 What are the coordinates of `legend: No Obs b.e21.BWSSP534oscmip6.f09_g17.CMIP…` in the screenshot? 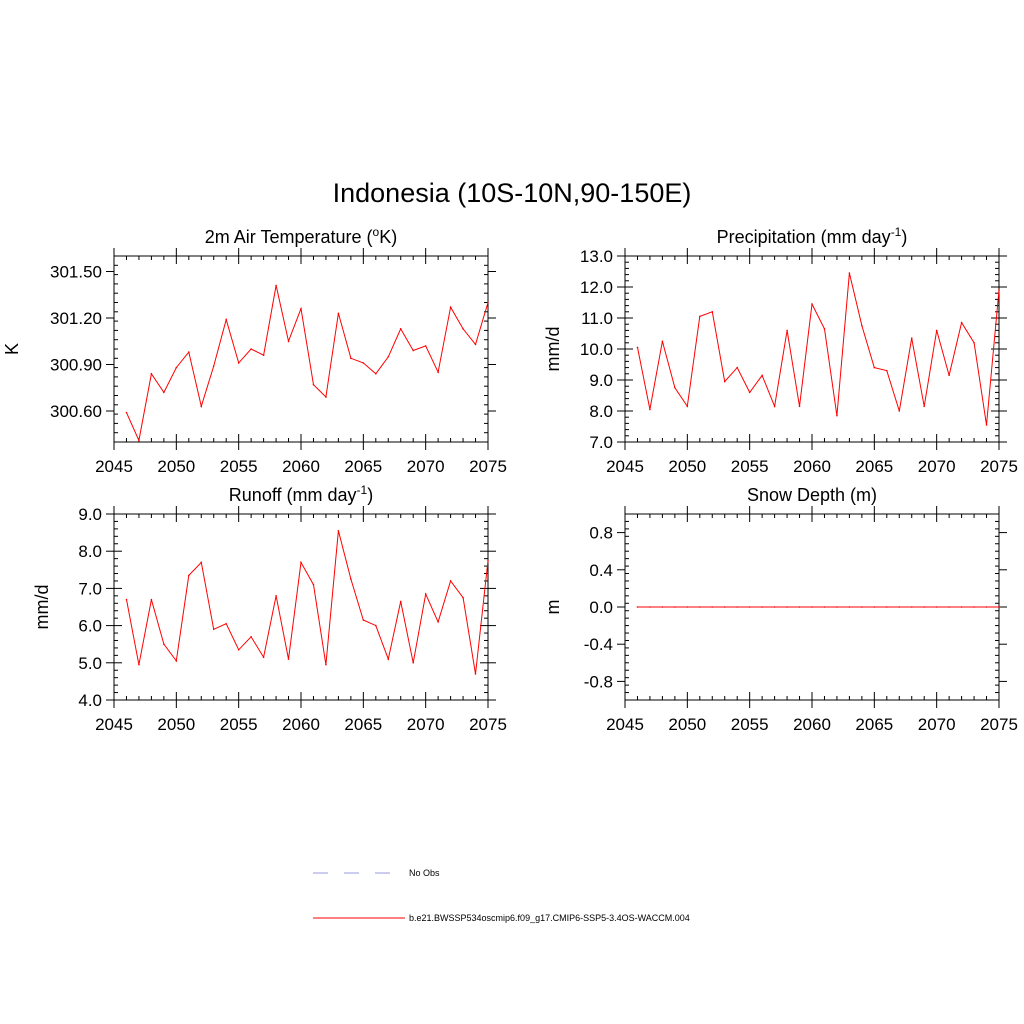 It's located at (501, 895).